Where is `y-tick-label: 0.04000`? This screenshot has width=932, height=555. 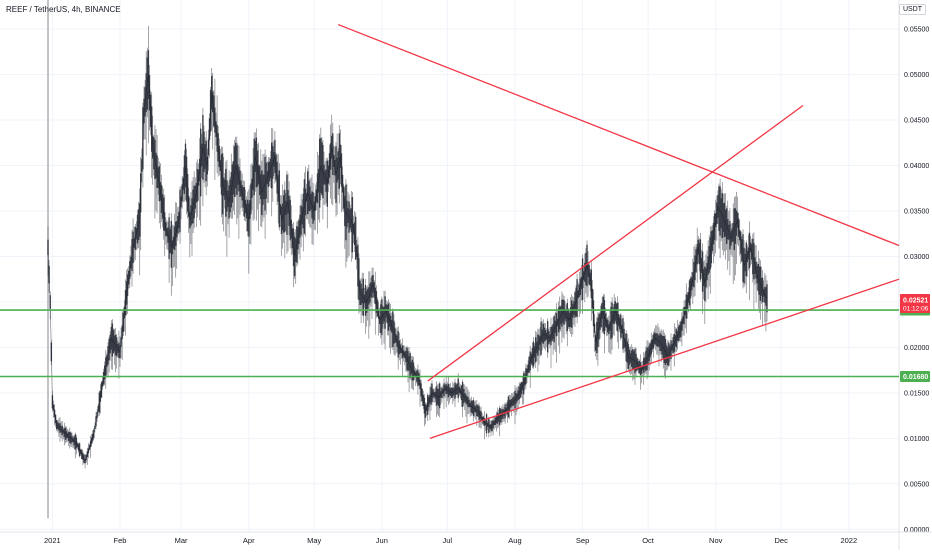 y-tick-label: 0.04000 is located at coordinates (916, 166).